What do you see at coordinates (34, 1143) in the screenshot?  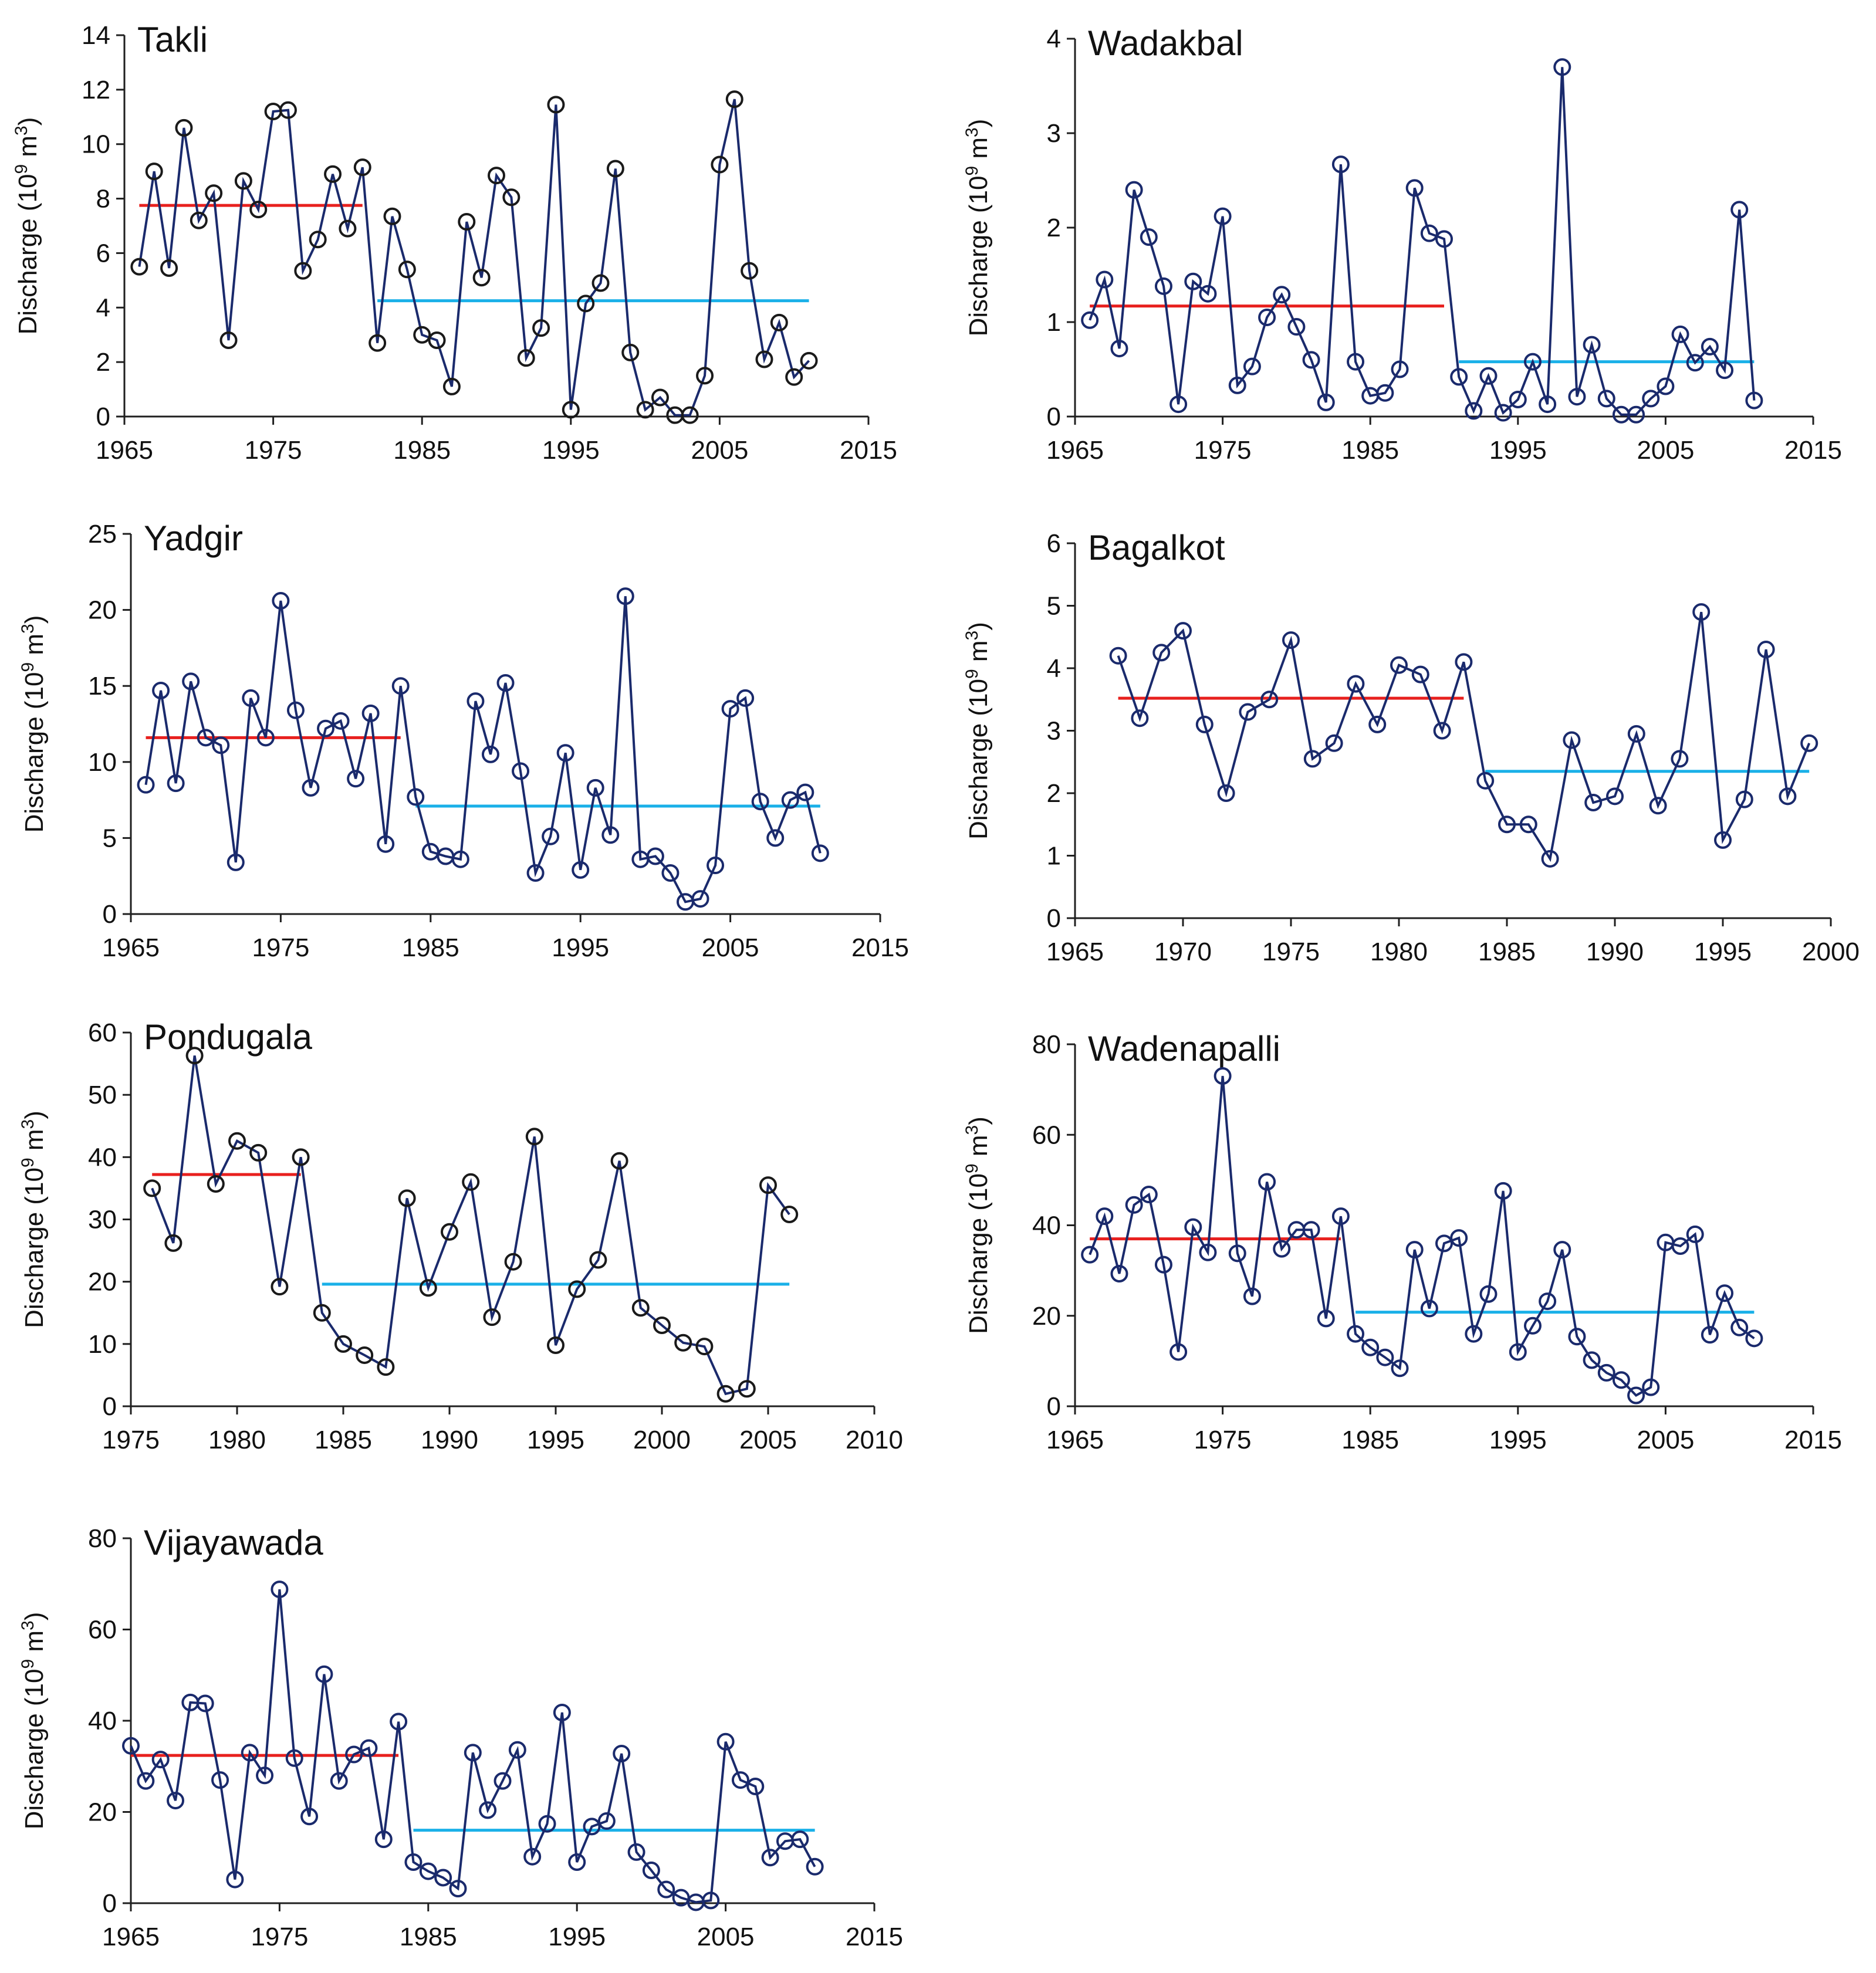 I see `y-axis-label-part: m` at bounding box center [34, 1143].